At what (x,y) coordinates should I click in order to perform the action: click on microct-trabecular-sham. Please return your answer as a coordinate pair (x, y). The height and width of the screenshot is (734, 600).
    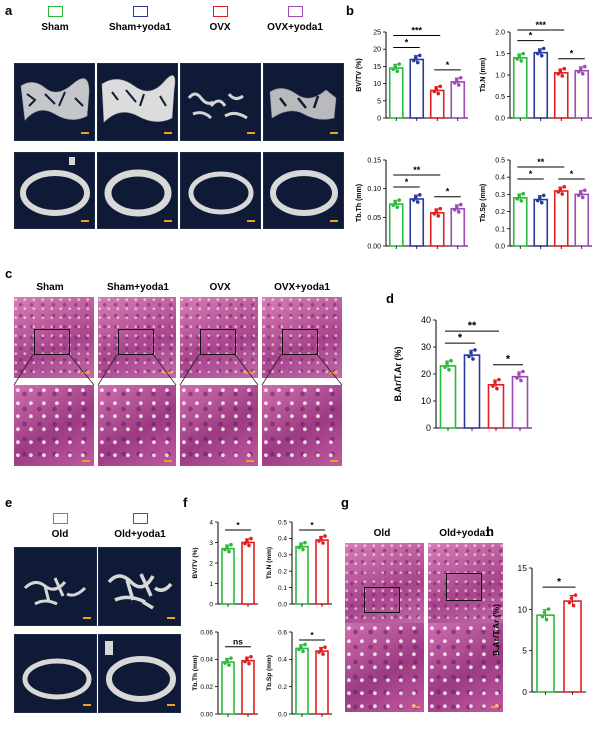
    Looking at the image, I should click on (54, 102).